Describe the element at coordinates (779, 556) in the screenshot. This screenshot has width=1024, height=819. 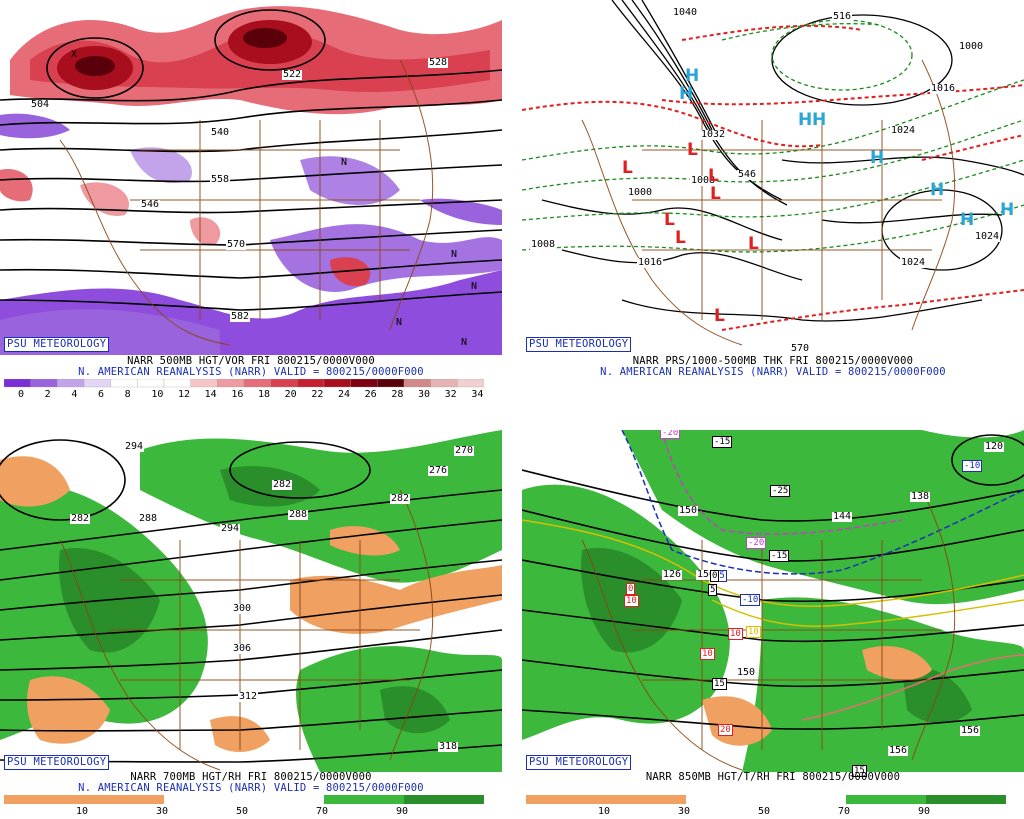
I see `temp-label-box: -15` at that location.